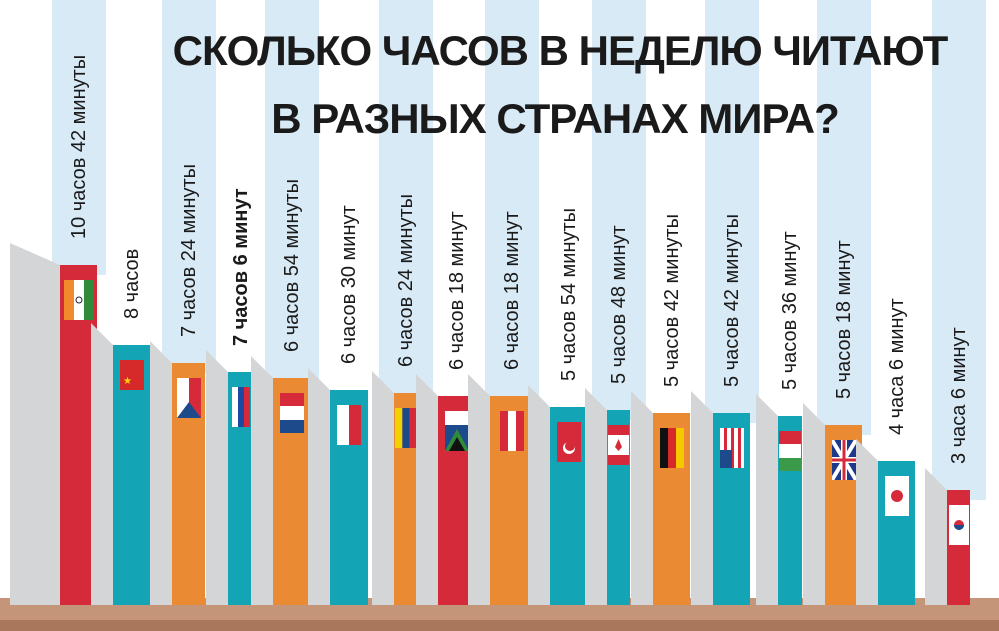  I want to click on korea-flag-icon, so click(958, 527).